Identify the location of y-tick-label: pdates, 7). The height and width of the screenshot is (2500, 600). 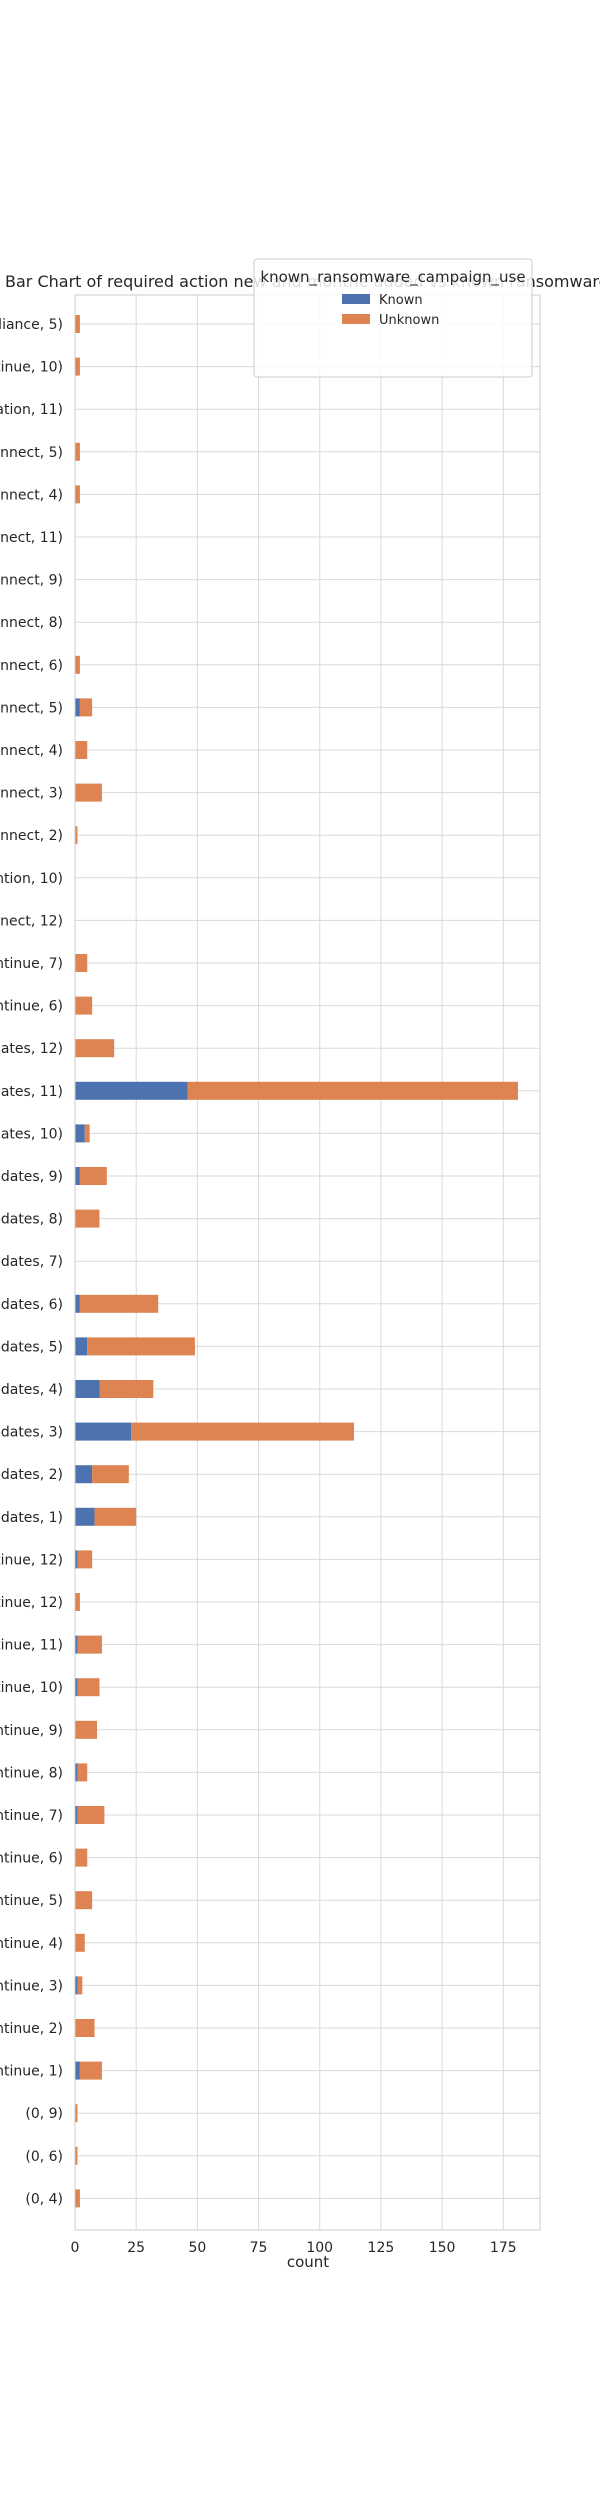
(31, 1262).